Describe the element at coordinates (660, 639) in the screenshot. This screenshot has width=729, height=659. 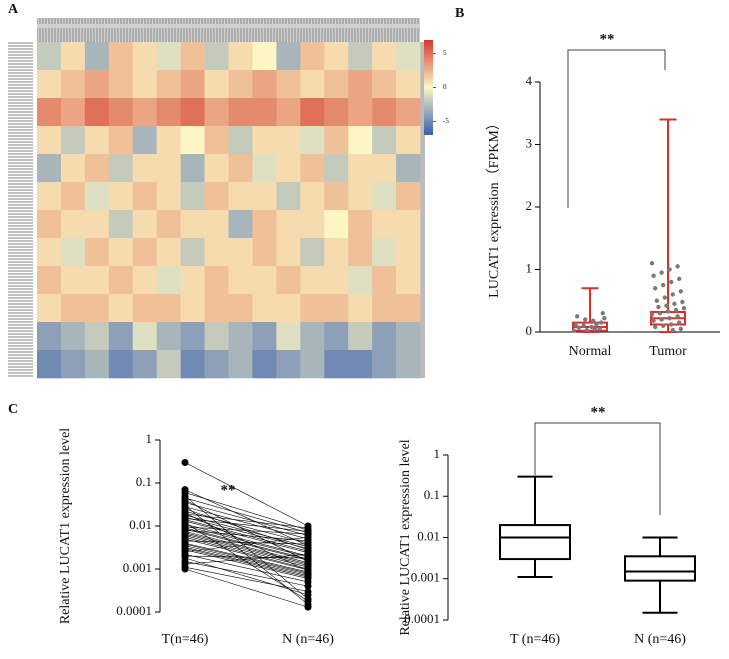
I see `x-tick-label: N (n=46)` at that location.